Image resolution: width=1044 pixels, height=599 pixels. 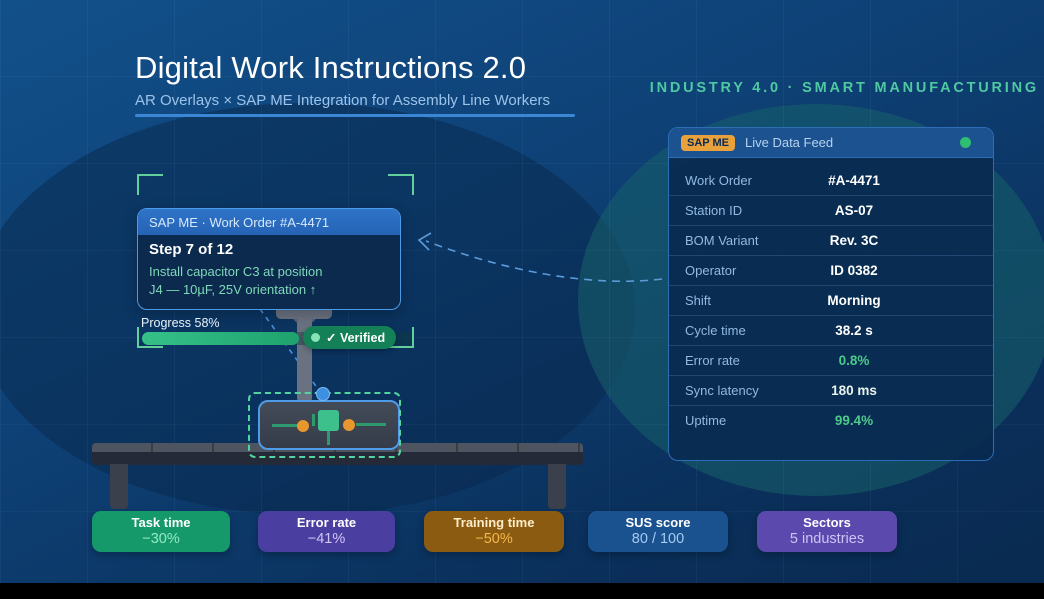 What do you see at coordinates (831, 420) in the screenshot?
I see `feed-row: Uptime 99.4%` at bounding box center [831, 420].